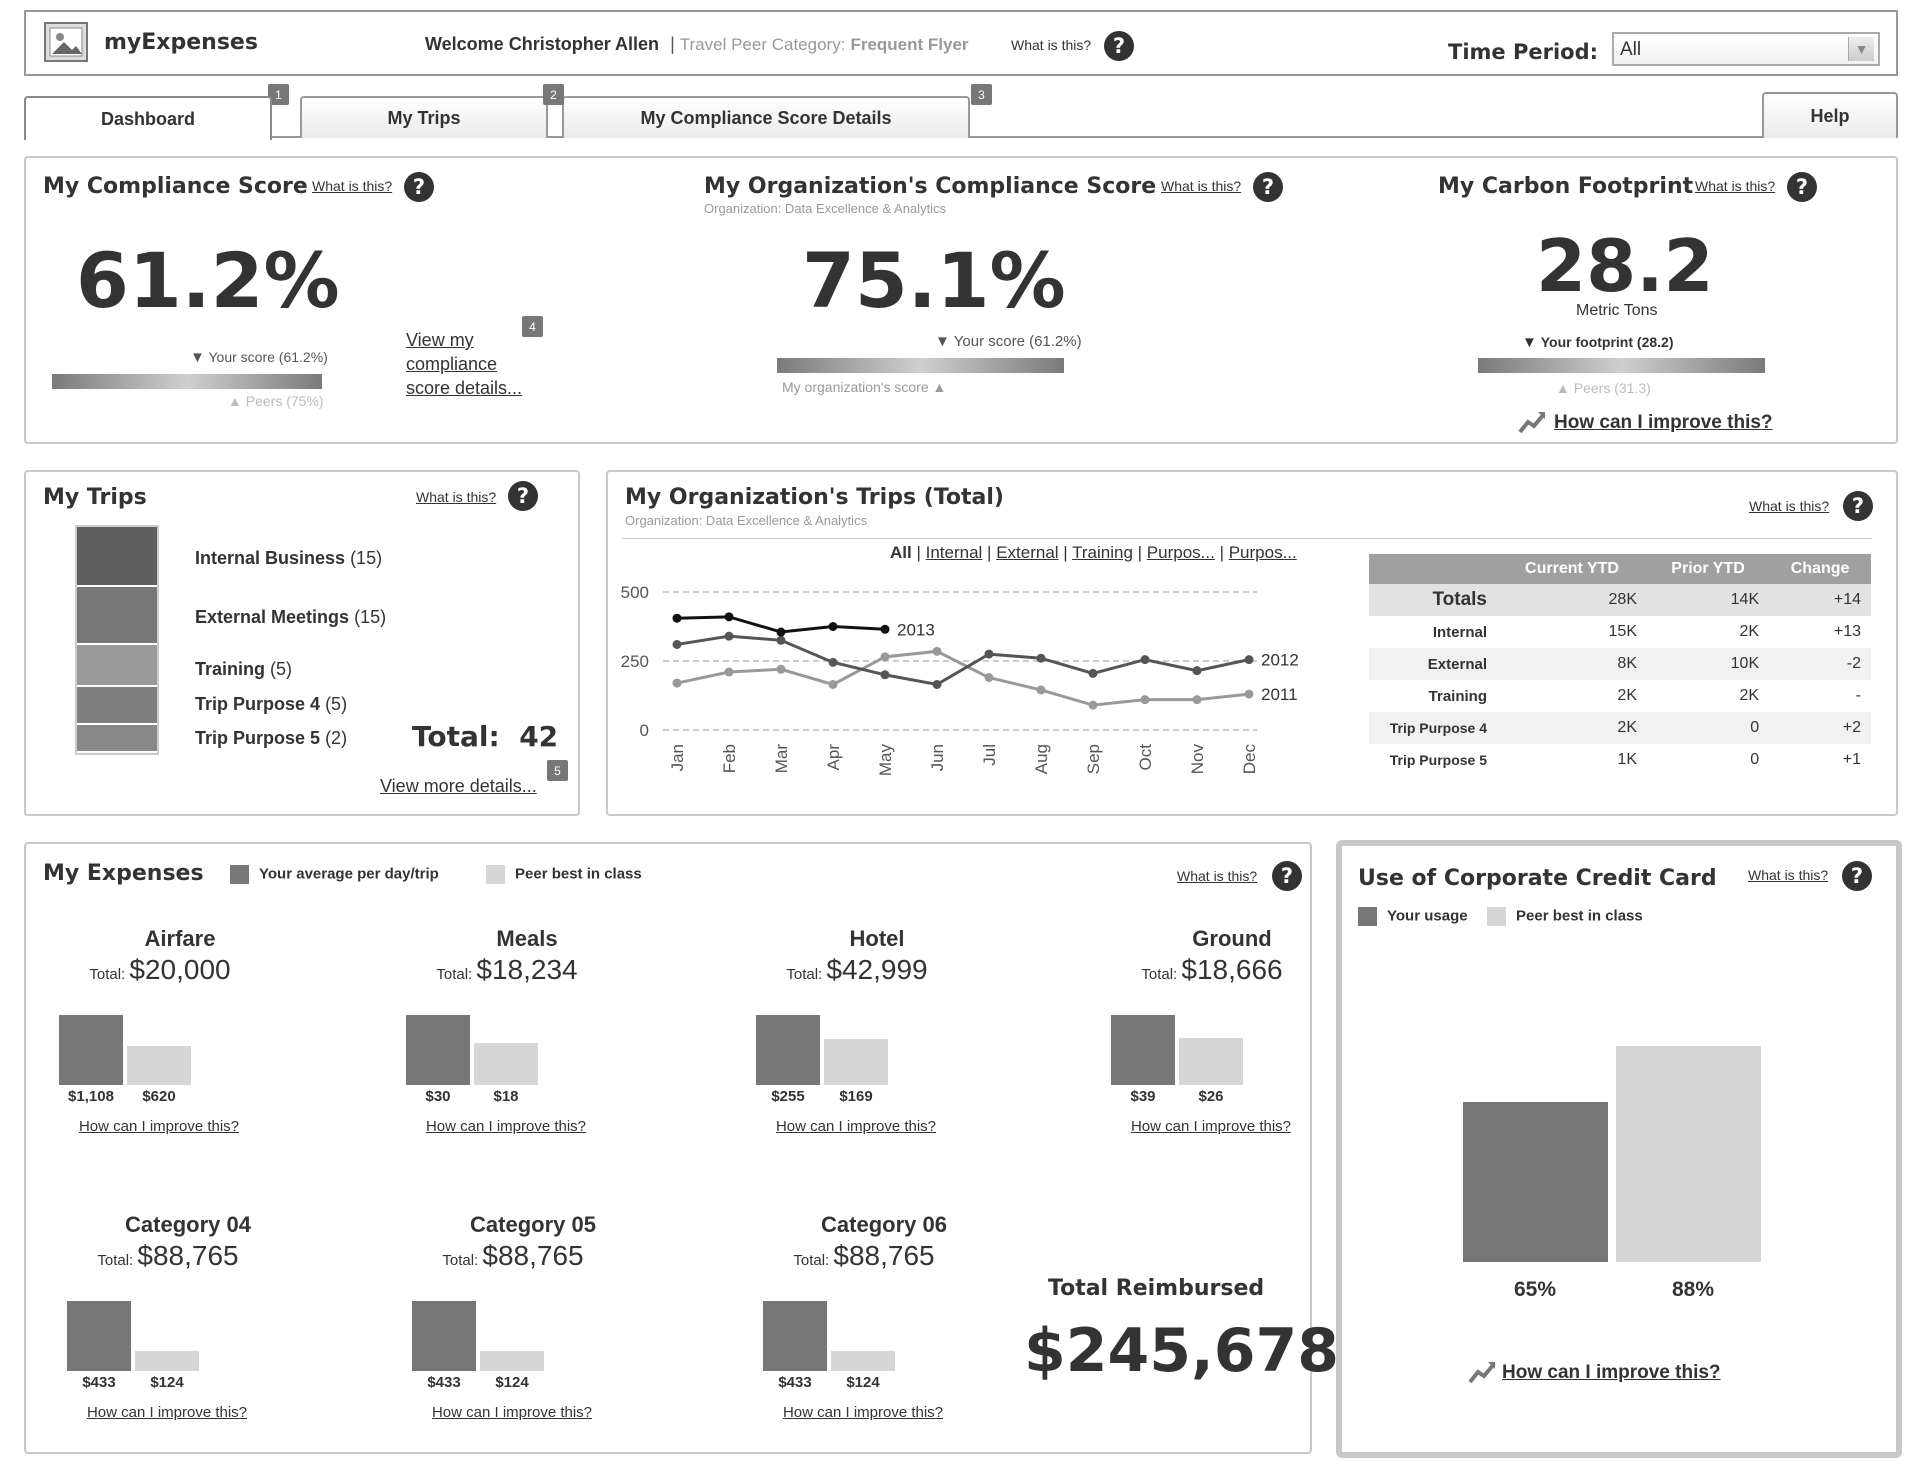  I want to click on credit-card-title: Use of Corporate Credit Card, so click(1537, 878).